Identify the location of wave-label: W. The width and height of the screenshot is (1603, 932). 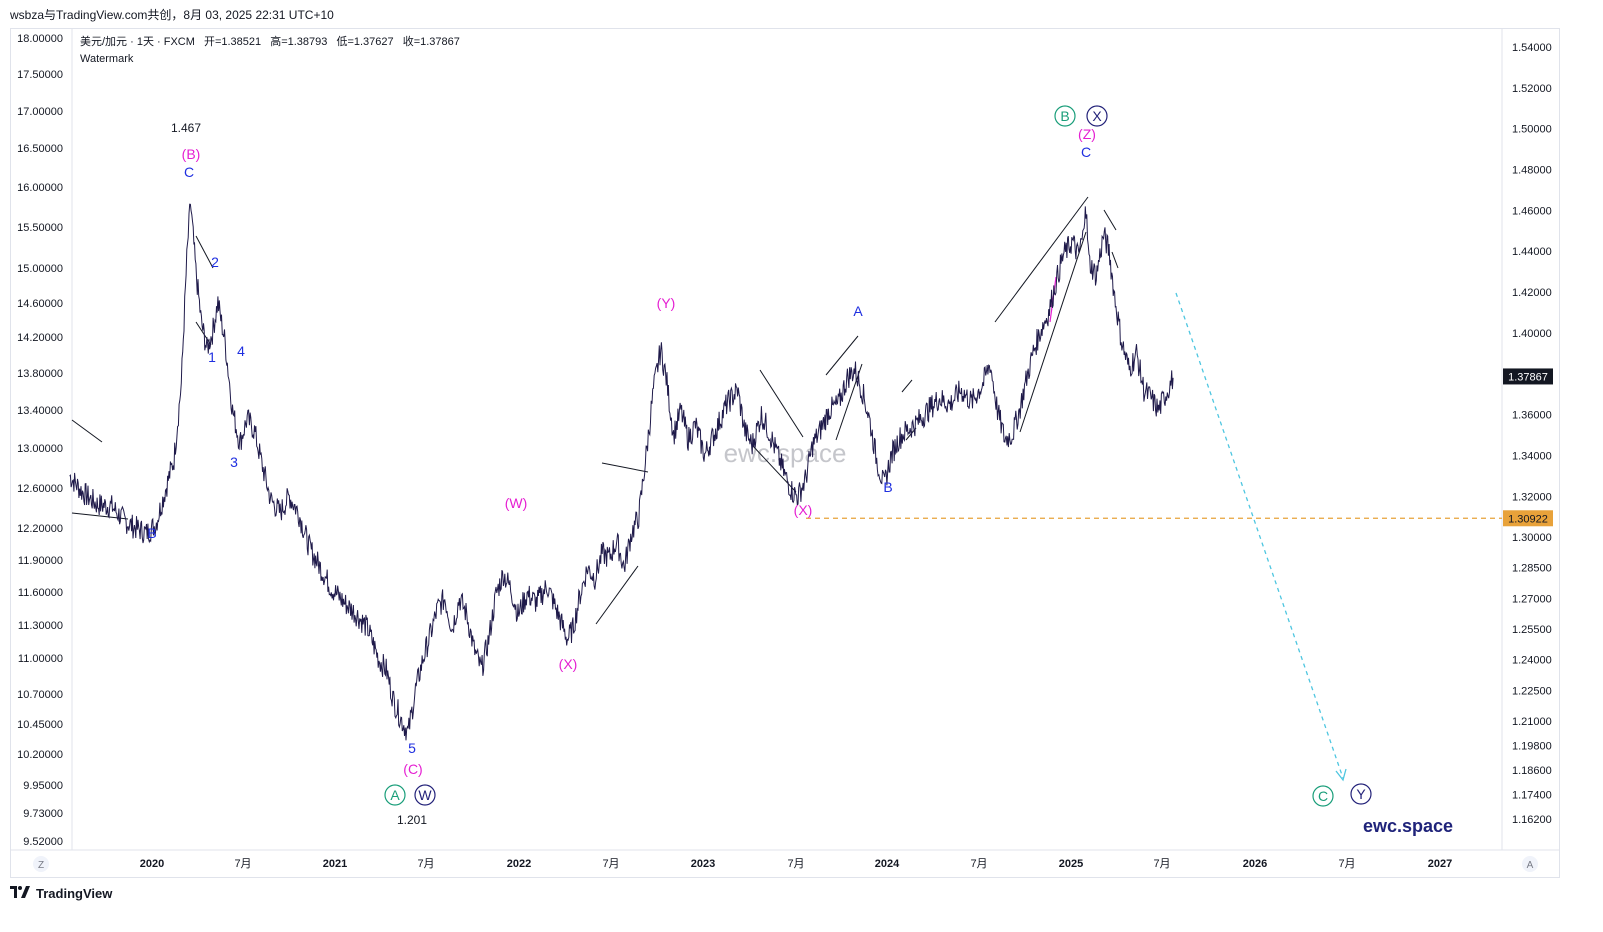
(425, 795).